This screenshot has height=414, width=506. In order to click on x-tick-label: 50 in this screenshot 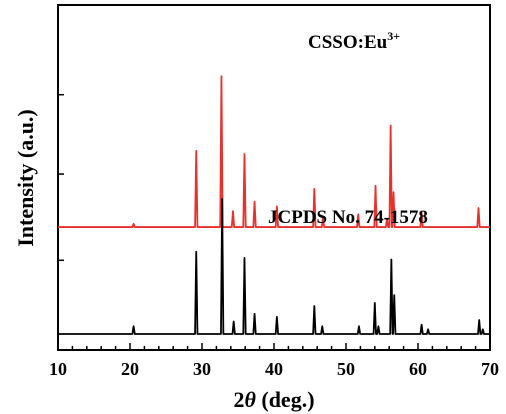, I will do `click(346, 369)`.